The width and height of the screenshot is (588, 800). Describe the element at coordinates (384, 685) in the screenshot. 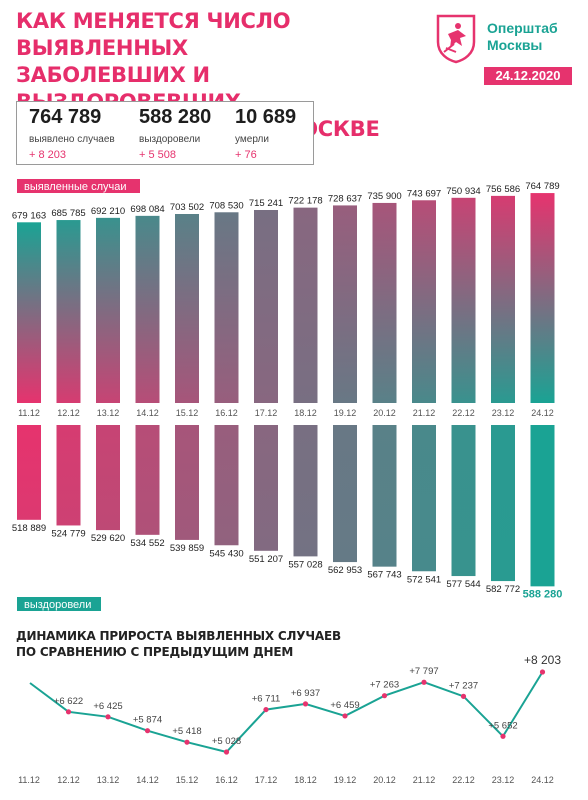

I see `line-point-value-label: +7 263` at that location.